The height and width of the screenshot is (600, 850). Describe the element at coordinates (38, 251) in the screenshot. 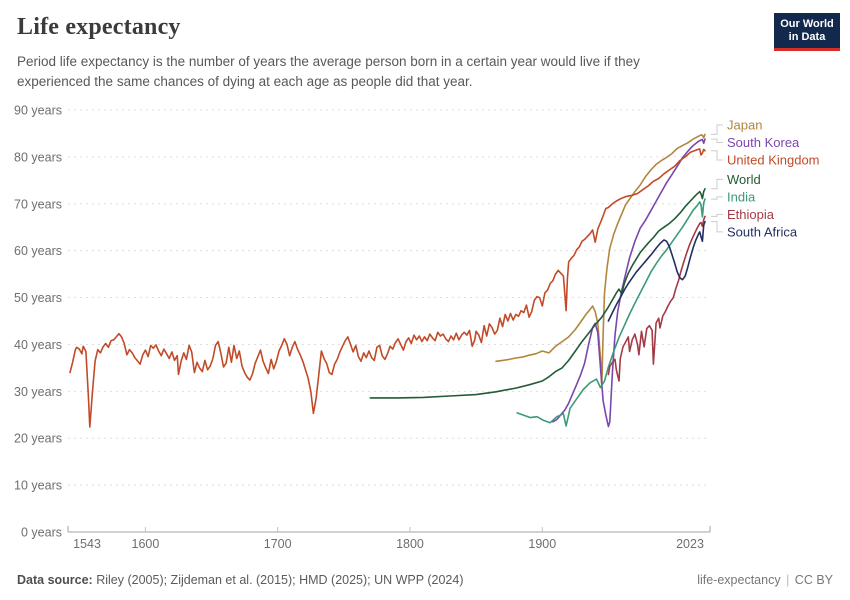

I see `y-axis-tick-label: 60 years` at that location.